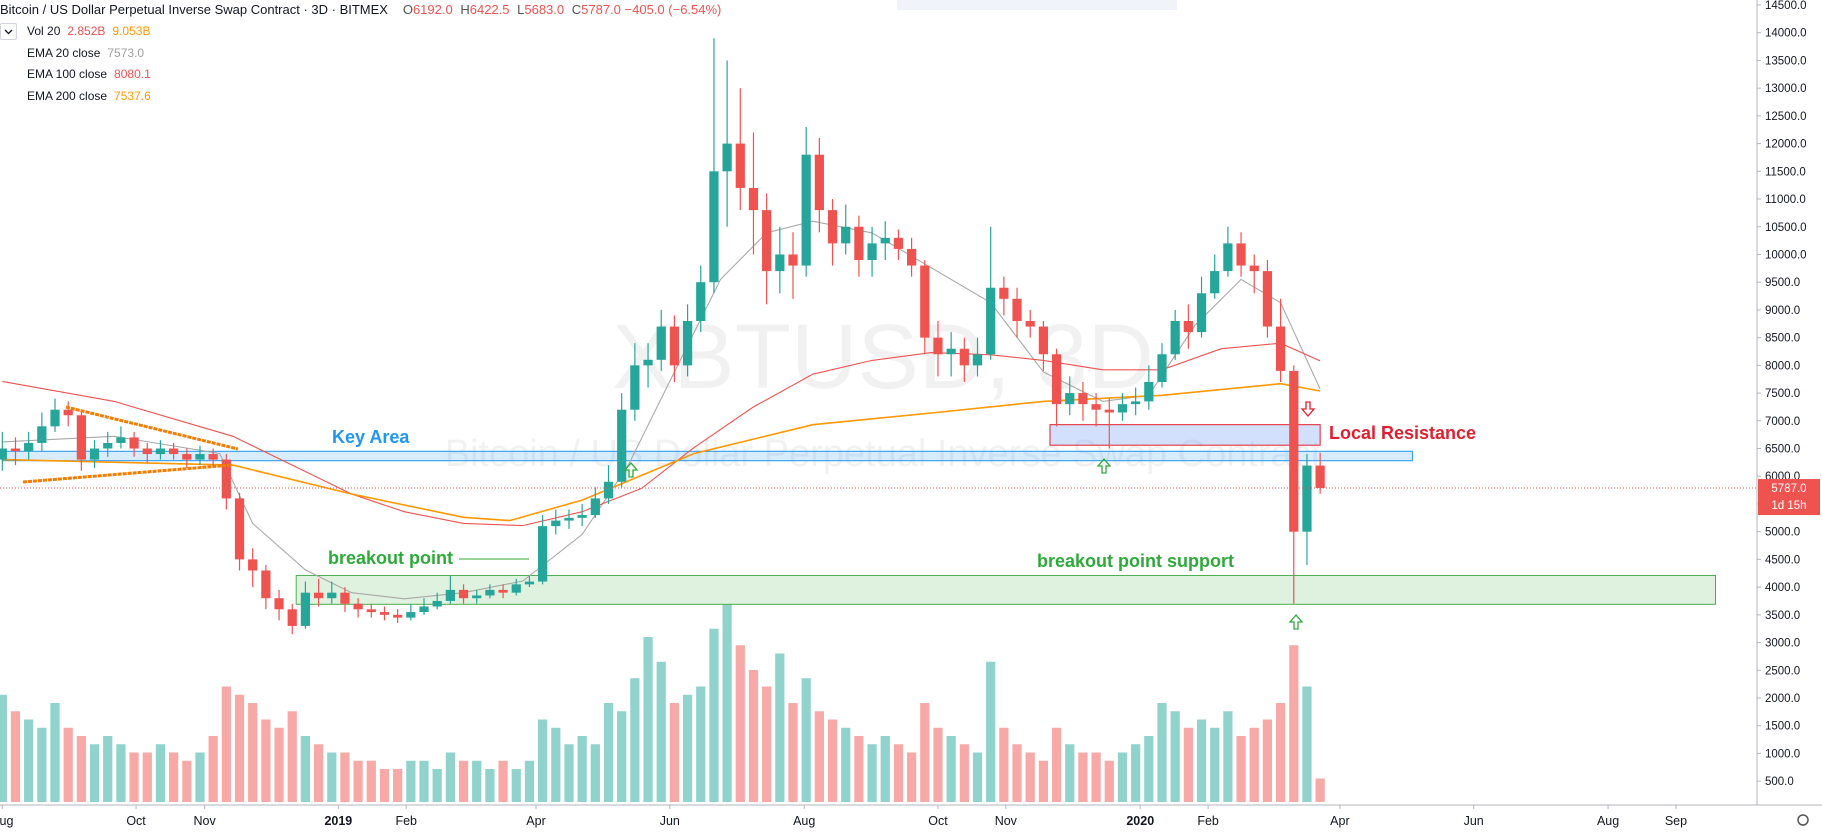 Image resolution: width=1822 pixels, height=832 pixels. What do you see at coordinates (1786, 117) in the screenshot?
I see `y-tick-label: 12500.0` at bounding box center [1786, 117].